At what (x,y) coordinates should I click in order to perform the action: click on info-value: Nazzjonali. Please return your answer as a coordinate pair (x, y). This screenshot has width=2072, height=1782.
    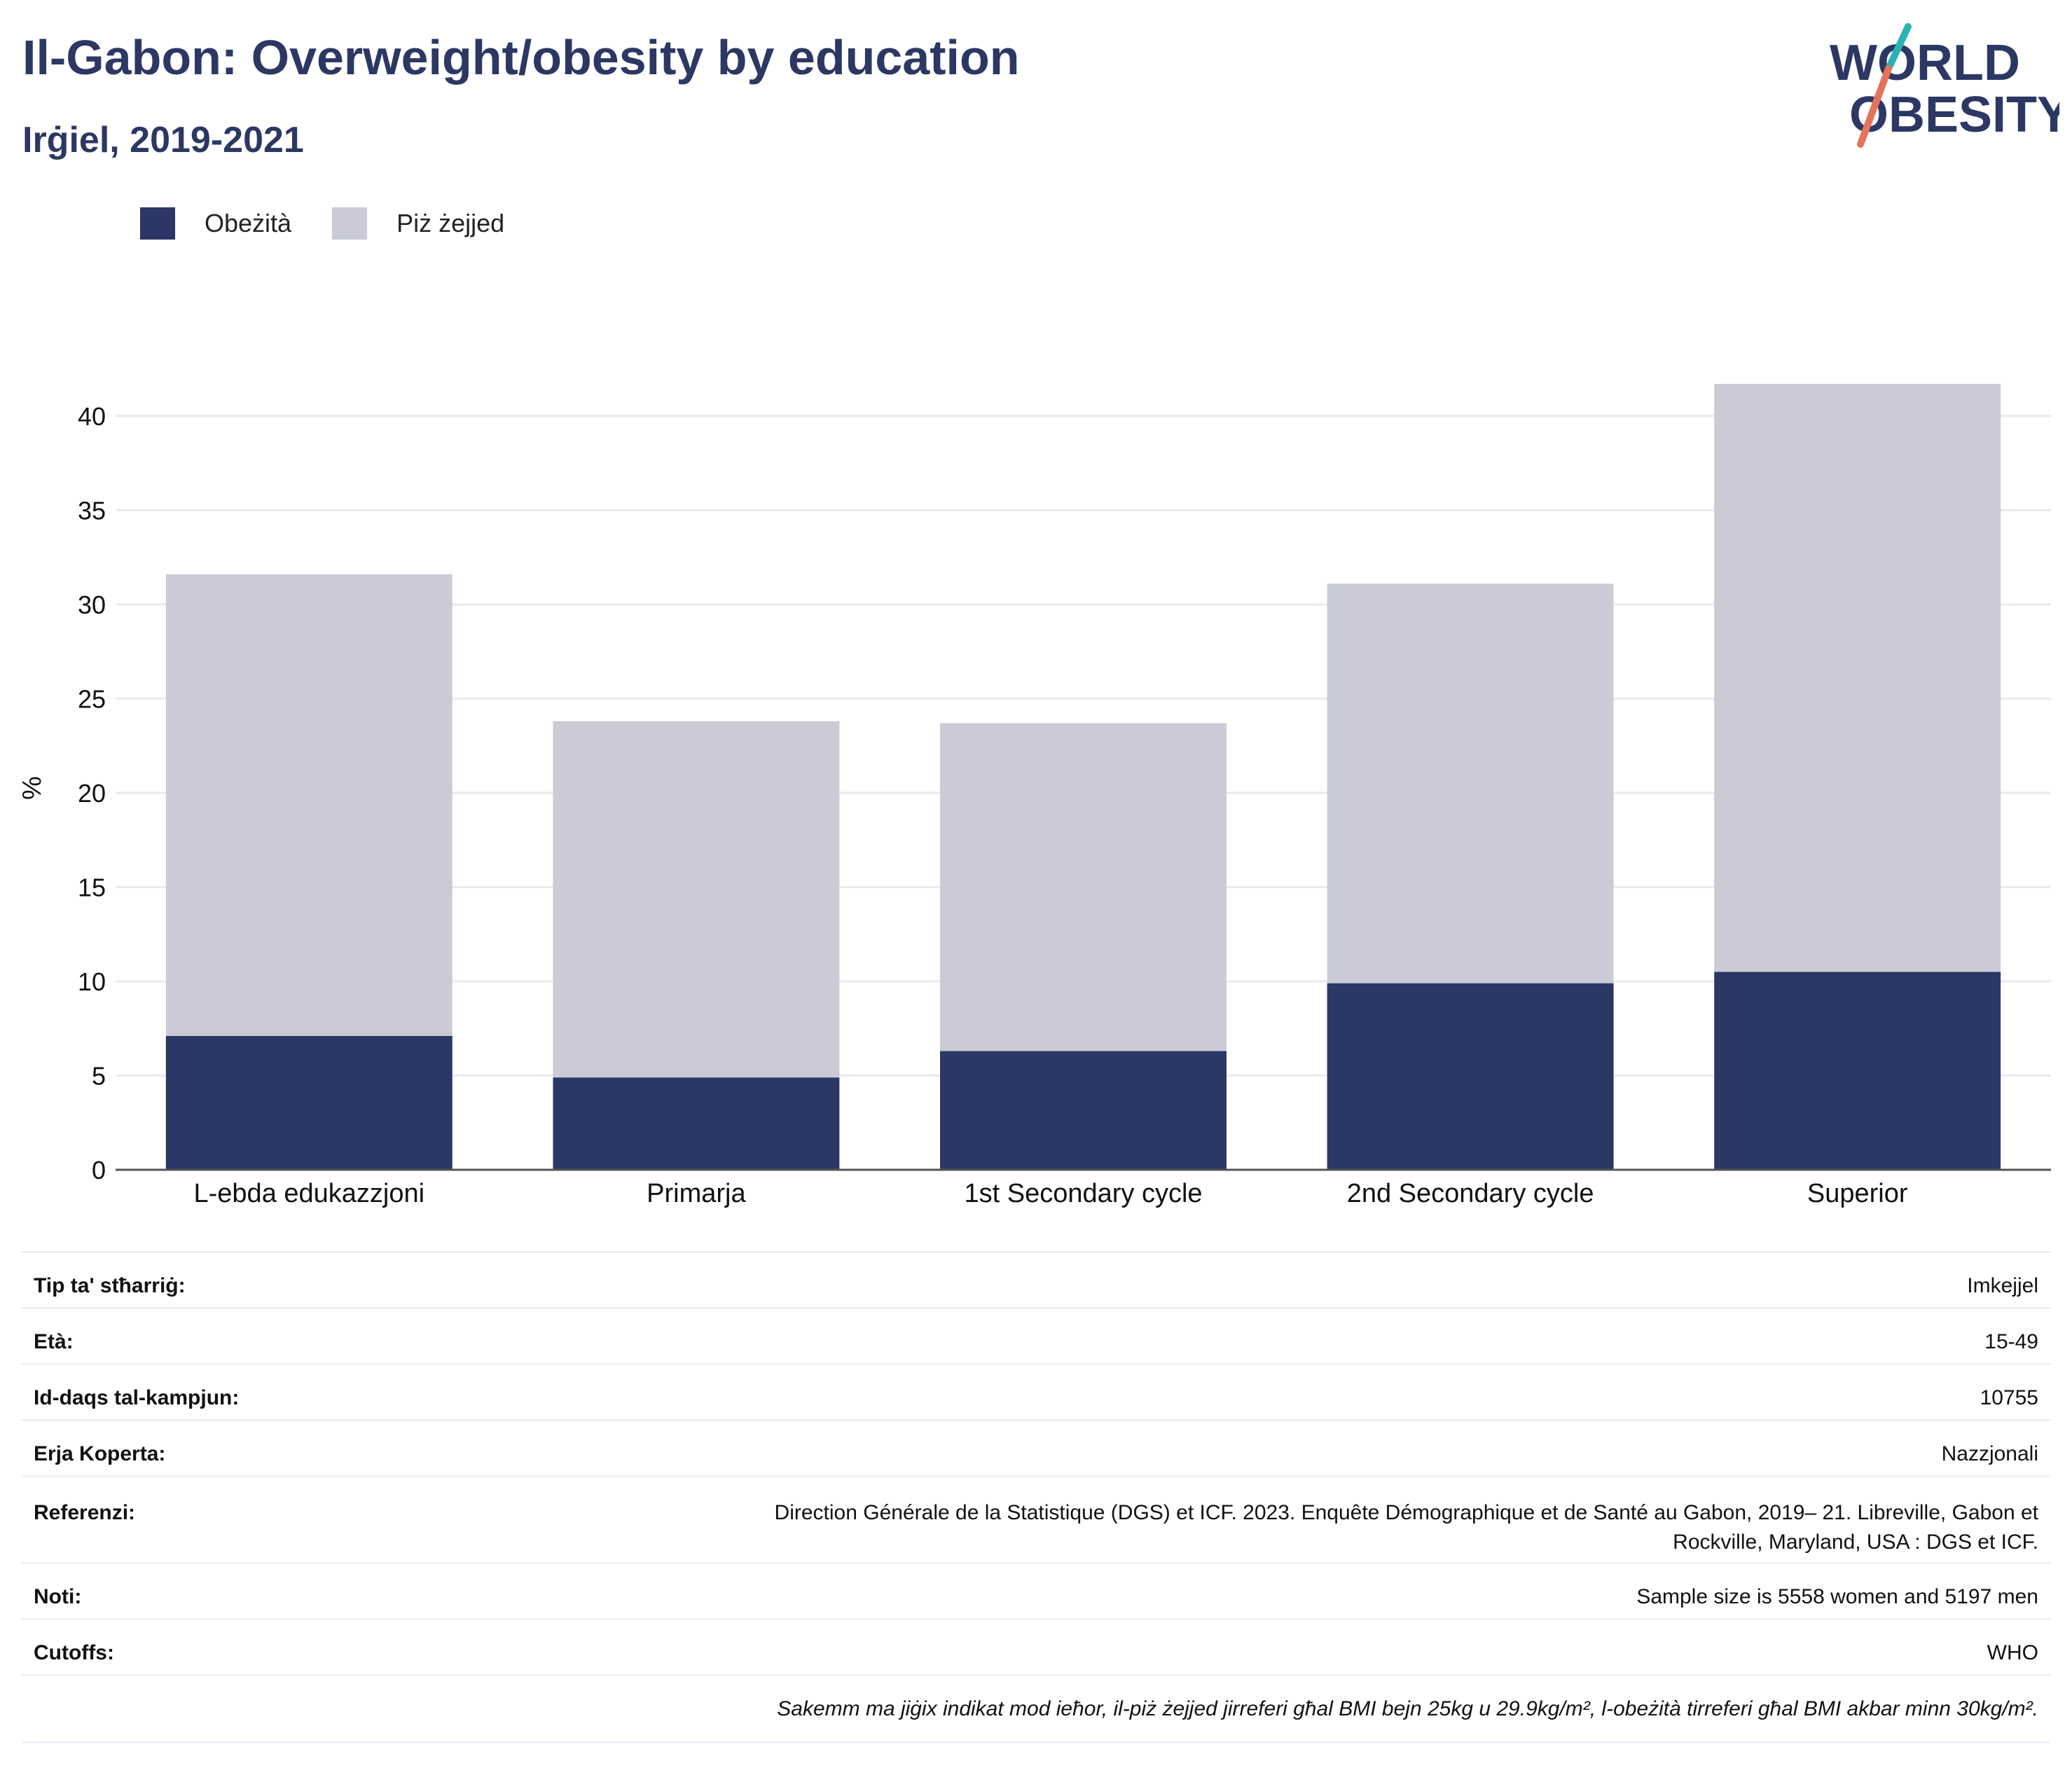
    Looking at the image, I should click on (1190, 1448).